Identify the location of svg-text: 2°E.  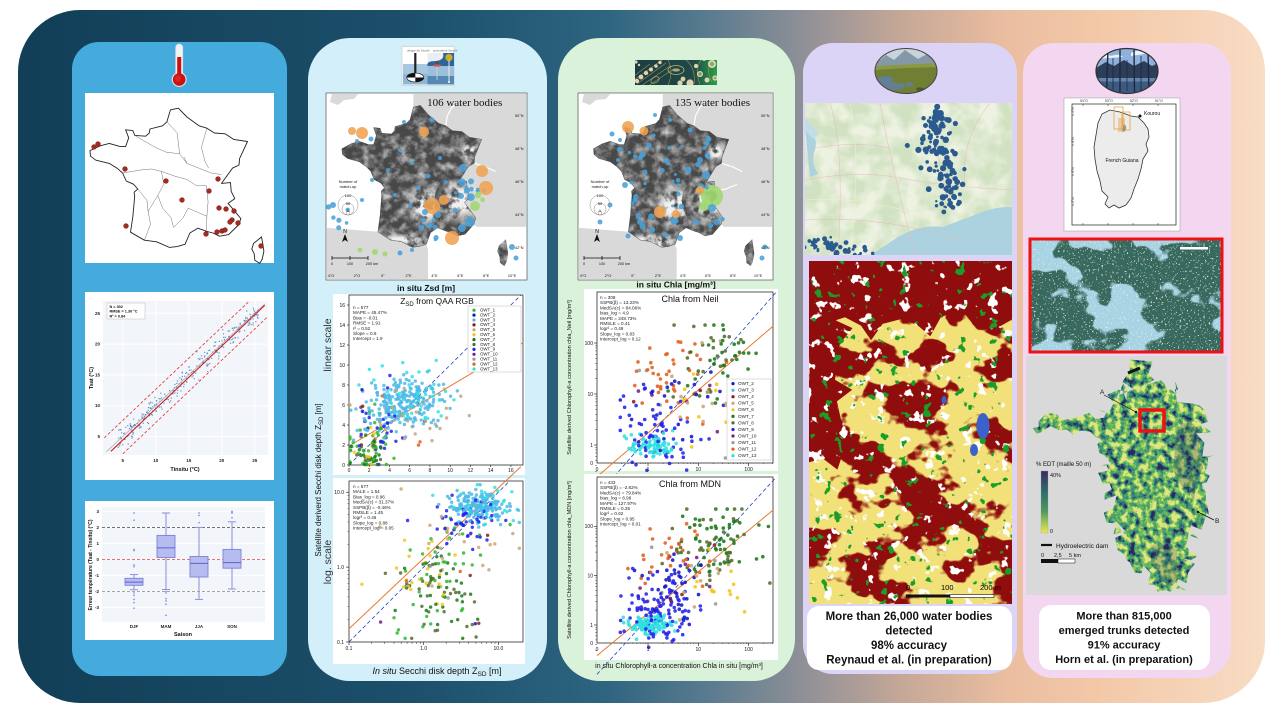
(658, 276).